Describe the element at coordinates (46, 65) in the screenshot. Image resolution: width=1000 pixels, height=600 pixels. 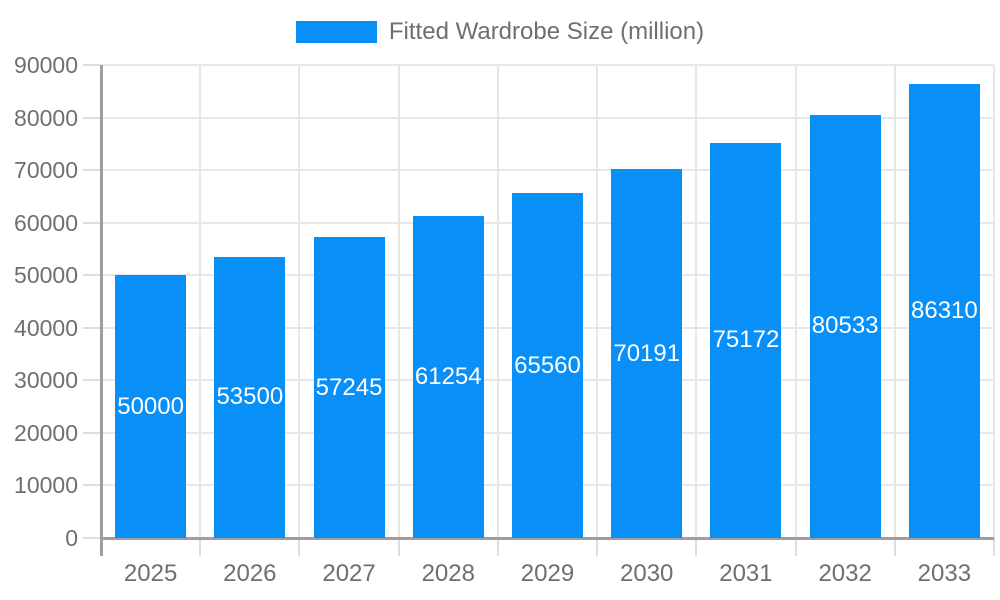
I see `y-axis-label: 90000` at that location.